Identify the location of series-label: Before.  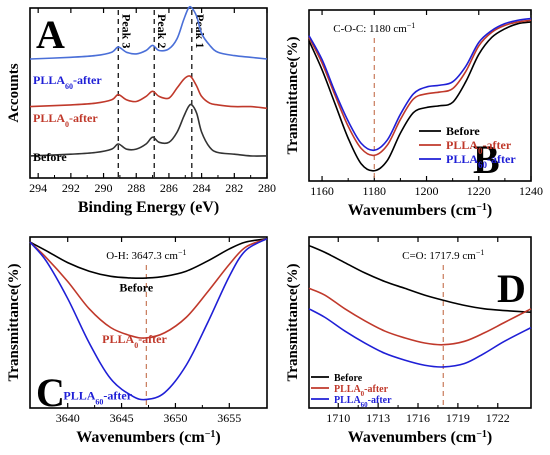
(50, 157).